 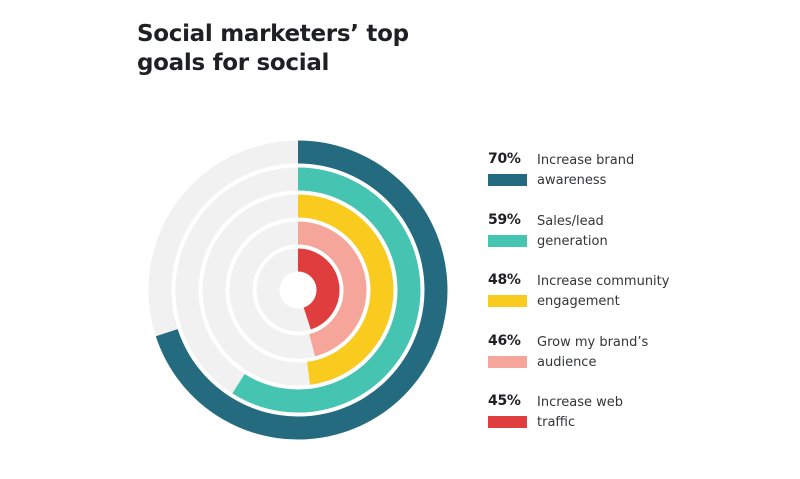 I want to click on legend-label-line: Increase web, so click(x=580, y=402).